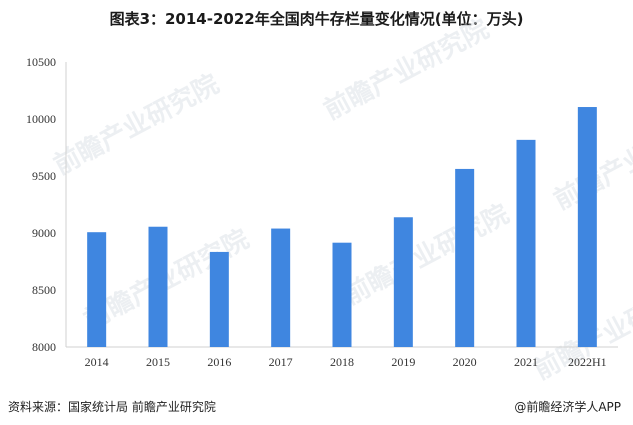  What do you see at coordinates (567, 407) in the screenshot?
I see `brand-credit: @前瞻经济学人APP` at bounding box center [567, 407].